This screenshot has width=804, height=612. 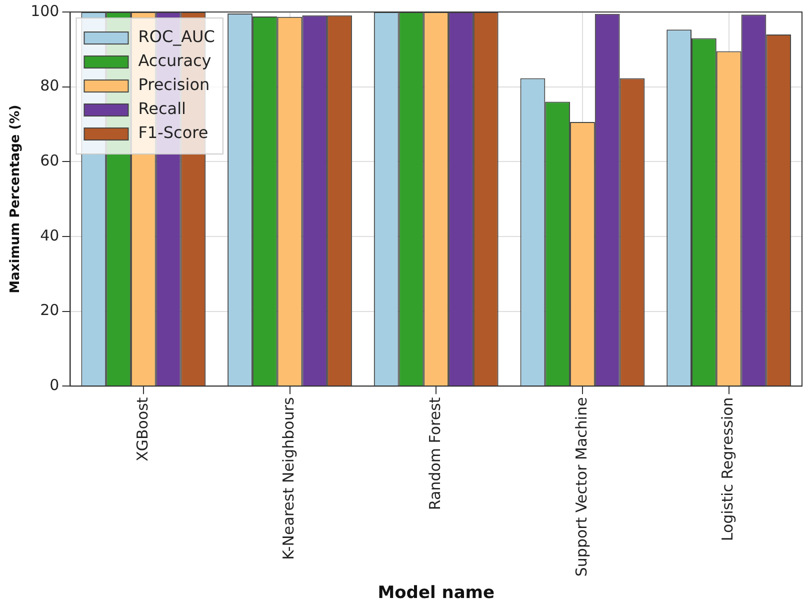 I want to click on legend-label: F1-Score, so click(x=173, y=132).